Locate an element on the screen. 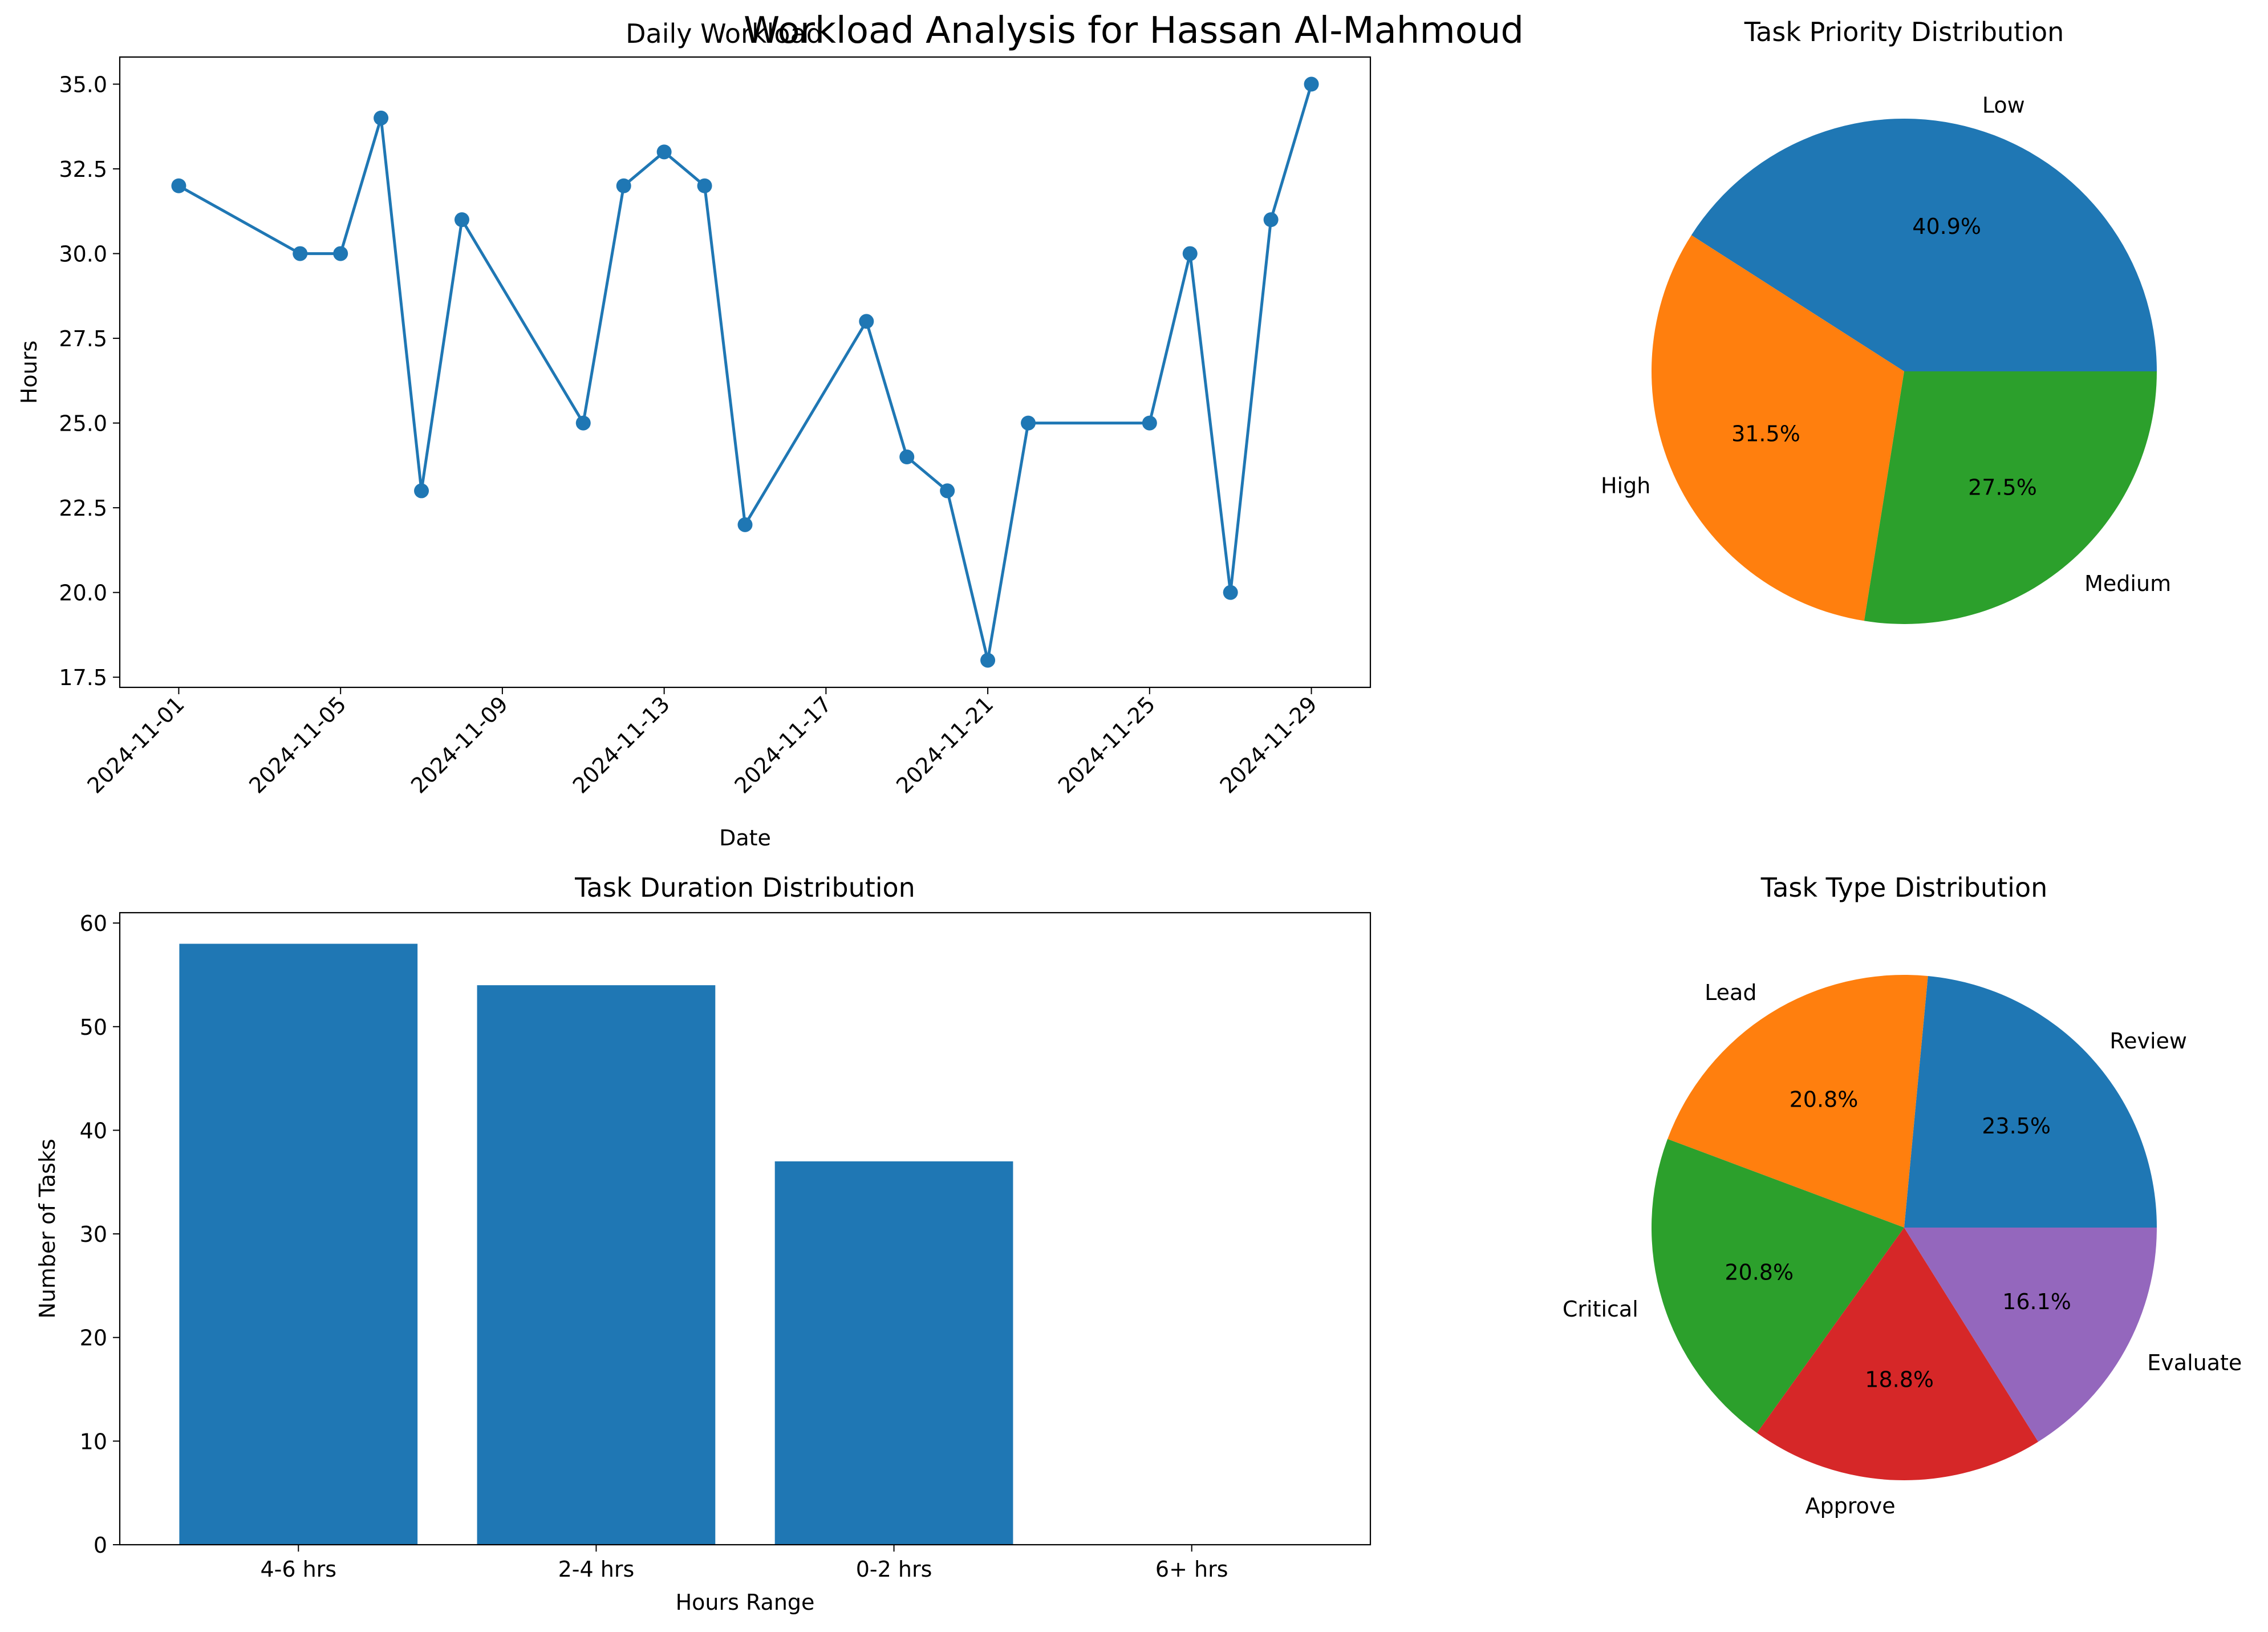 The height and width of the screenshot is (1632, 2268). slice-percent-label: 31.5% is located at coordinates (1766, 435).